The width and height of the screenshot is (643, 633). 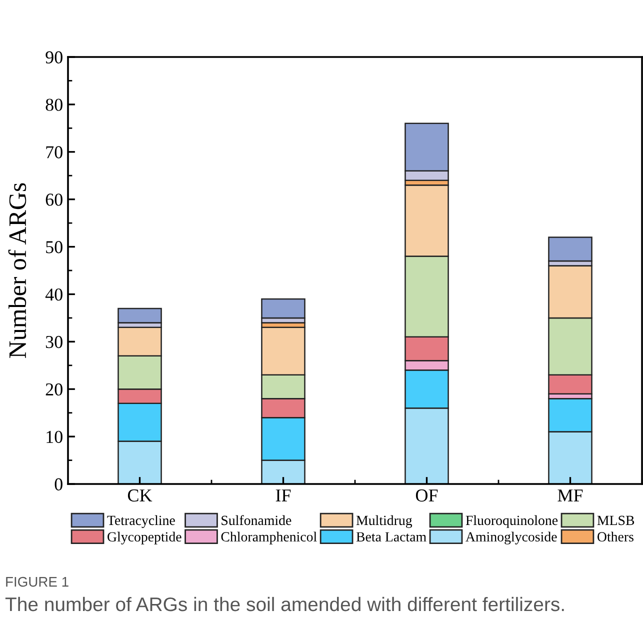 I want to click on x-tick-label: MF, so click(x=570, y=496).